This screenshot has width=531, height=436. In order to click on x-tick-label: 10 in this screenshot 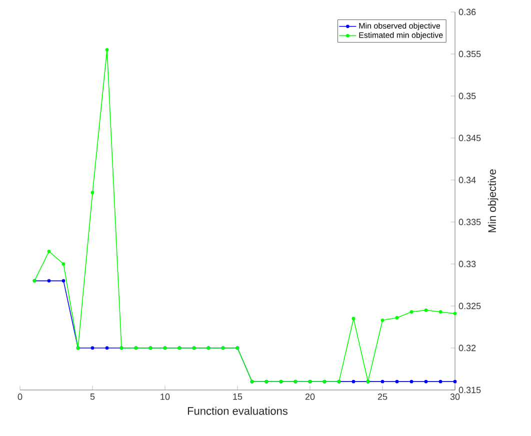, I will do `click(165, 397)`.